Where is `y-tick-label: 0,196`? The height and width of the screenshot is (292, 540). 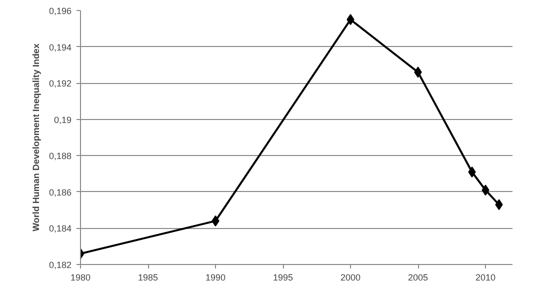 y-tick-label: 0,196 is located at coordinates (60, 11).